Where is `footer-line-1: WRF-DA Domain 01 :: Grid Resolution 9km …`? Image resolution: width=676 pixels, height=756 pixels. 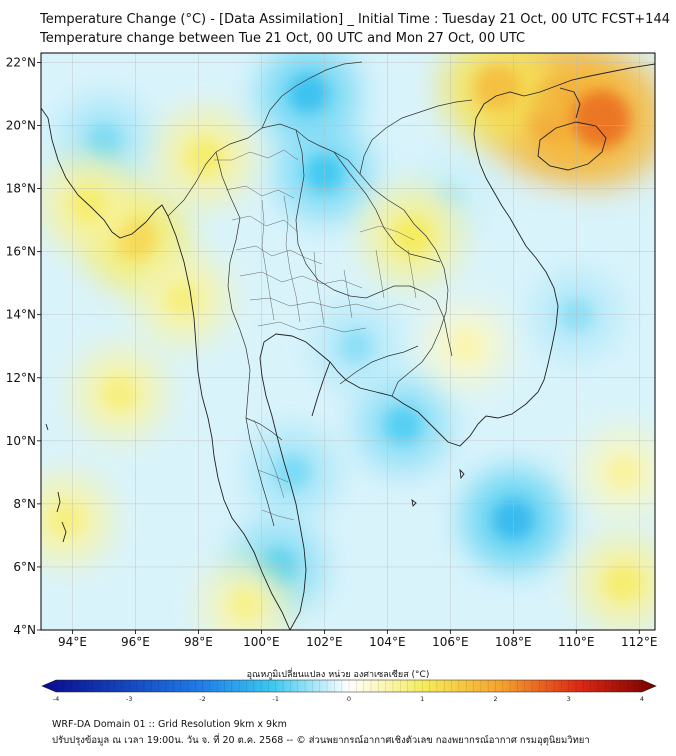
footer-line-1: WRF-DA Domain 01 :: Grid Resolution 9km … is located at coordinates (169, 724).